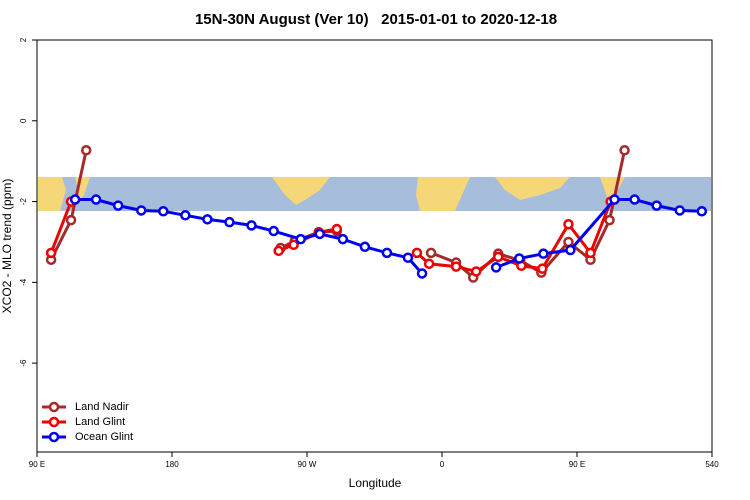 Image resolution: width=750 pixels, height=500 pixels. Describe the element at coordinates (442, 464) in the screenshot. I see `x-tick-label: 0` at that location.